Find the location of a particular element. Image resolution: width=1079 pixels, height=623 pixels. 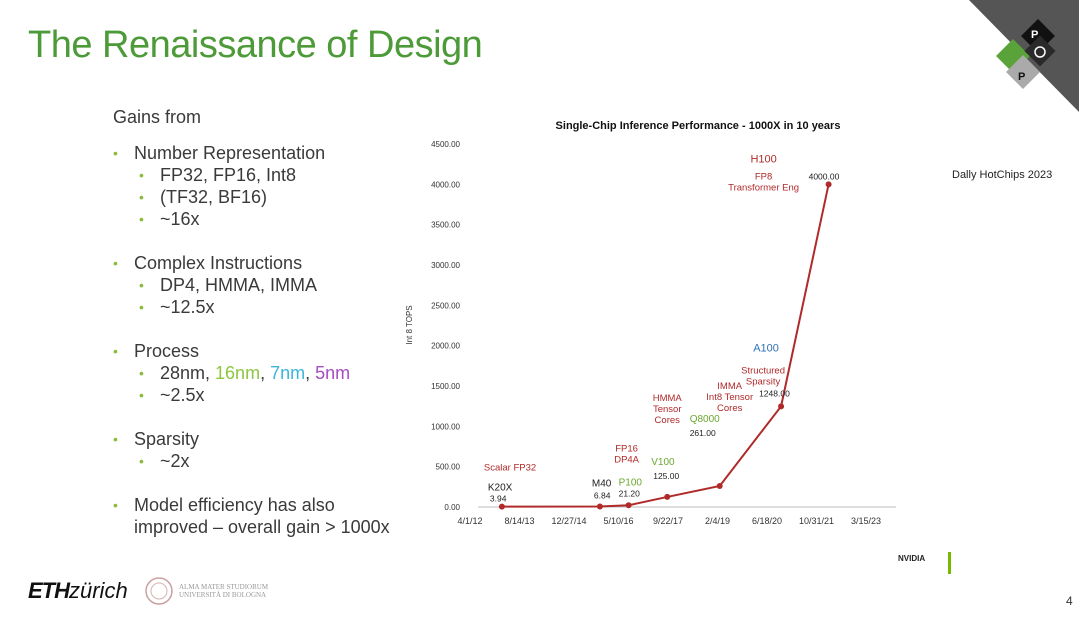

eth-logo-zurich: zürich is located at coordinates (98, 590).